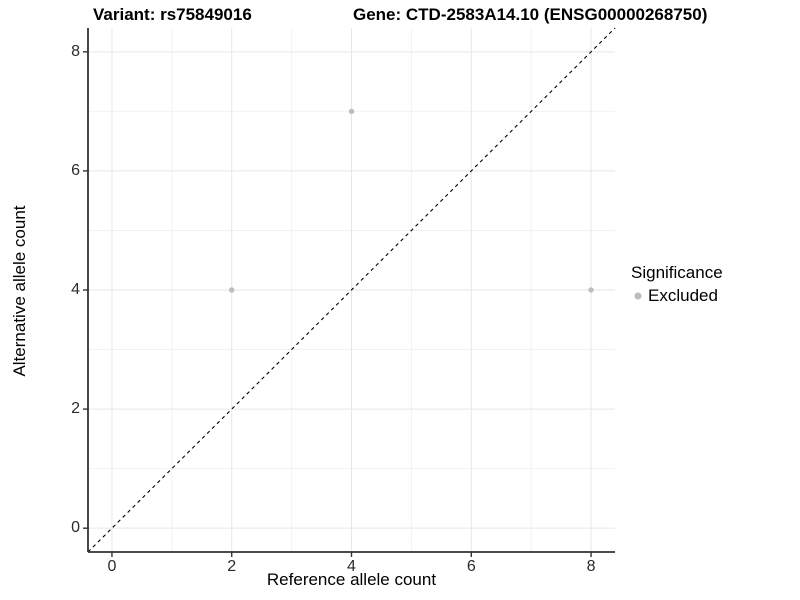 This screenshot has width=800, height=600. Describe the element at coordinates (75, 289) in the screenshot. I see `y-tick-label: 4` at that location.